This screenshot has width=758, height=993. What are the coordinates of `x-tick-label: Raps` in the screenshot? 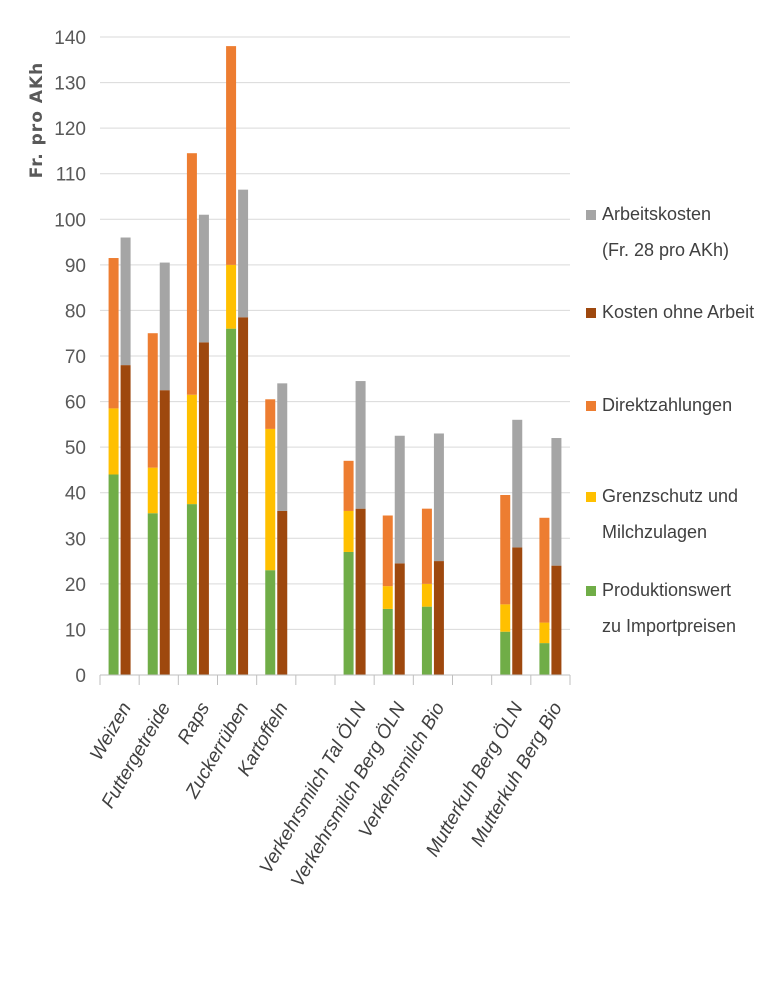 It's located at (194, 723).